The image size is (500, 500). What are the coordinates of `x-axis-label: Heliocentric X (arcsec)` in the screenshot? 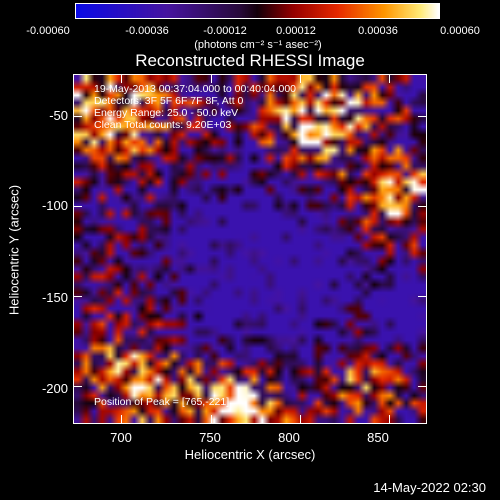 It's located at (250, 454).